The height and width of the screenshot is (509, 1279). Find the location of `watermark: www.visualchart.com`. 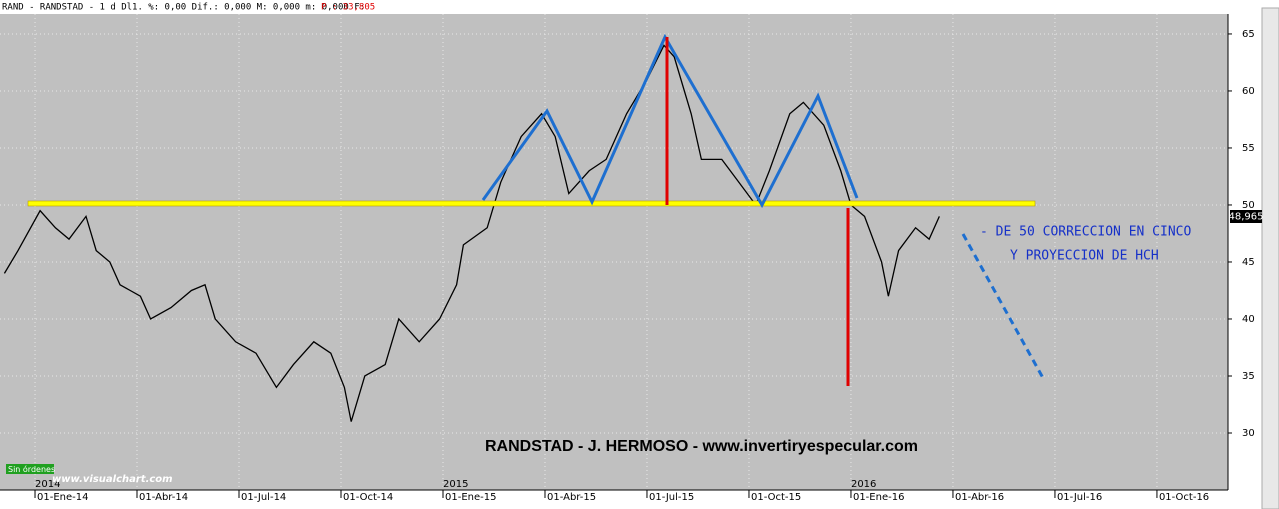

watermark: www.visualchart.com is located at coordinates (112, 479).